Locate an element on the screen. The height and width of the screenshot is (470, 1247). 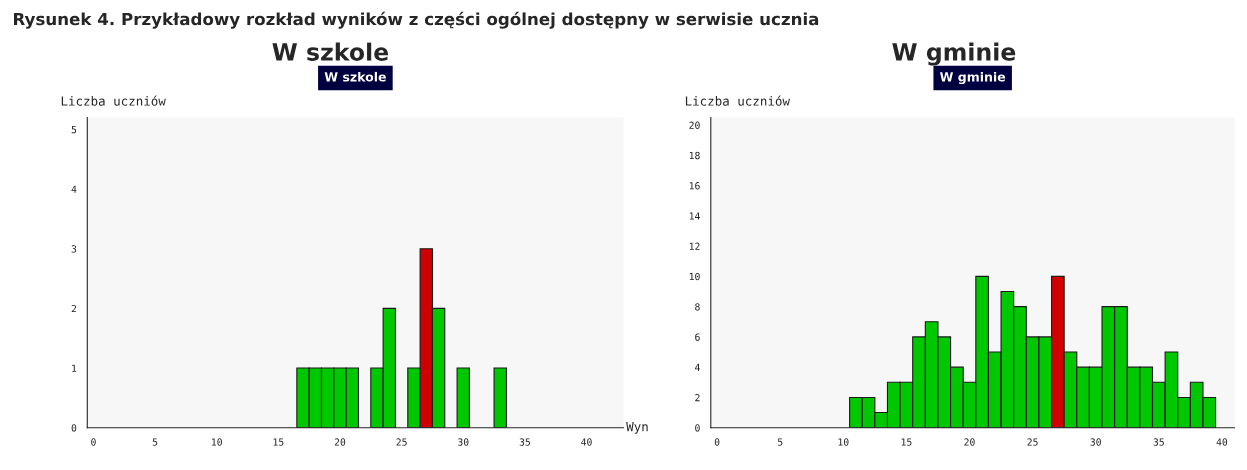
chart-title: W gminie is located at coordinates (954, 54).